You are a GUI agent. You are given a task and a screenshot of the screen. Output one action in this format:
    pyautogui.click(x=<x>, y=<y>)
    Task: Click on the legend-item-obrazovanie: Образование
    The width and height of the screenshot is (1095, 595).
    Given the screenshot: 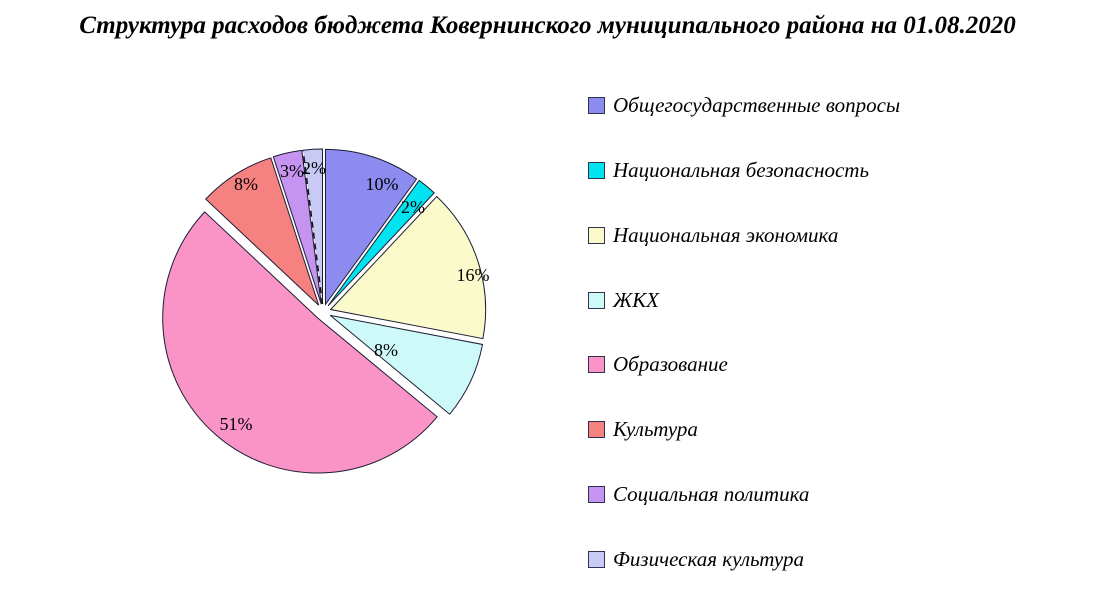 What is the action you would take?
    pyautogui.click(x=658, y=364)
    